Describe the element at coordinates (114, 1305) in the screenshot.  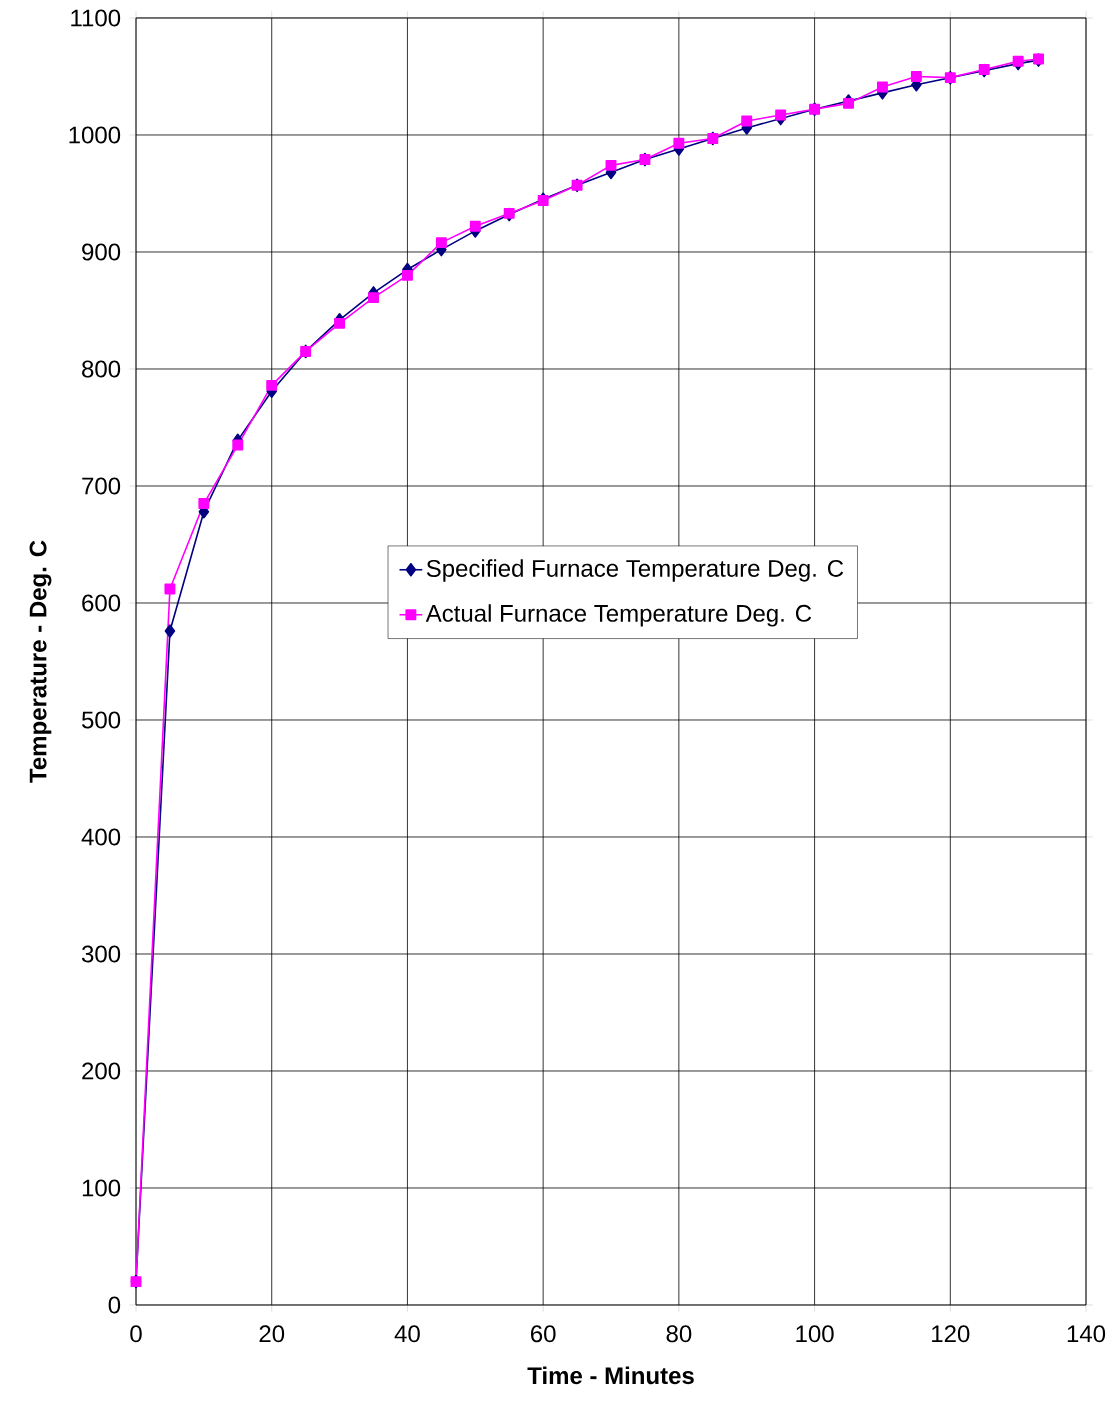
I see `y-tick-label: 0` at that location.